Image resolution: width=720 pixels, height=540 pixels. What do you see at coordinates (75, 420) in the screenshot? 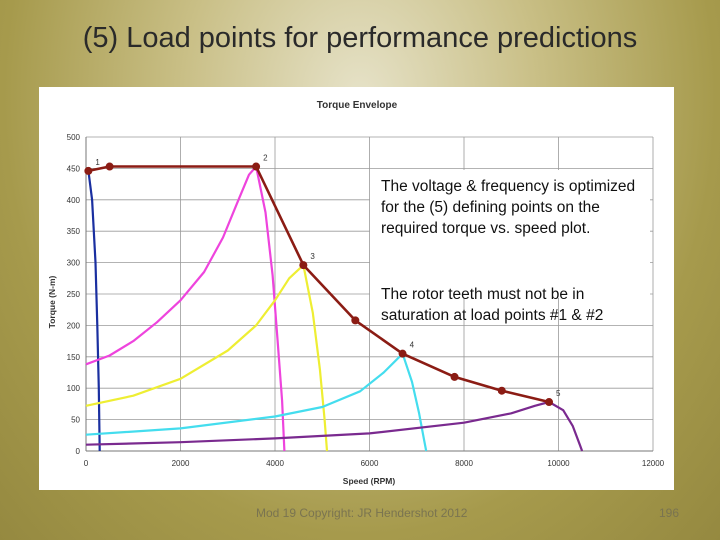
I see `y-tick-label: 50` at bounding box center [75, 420].